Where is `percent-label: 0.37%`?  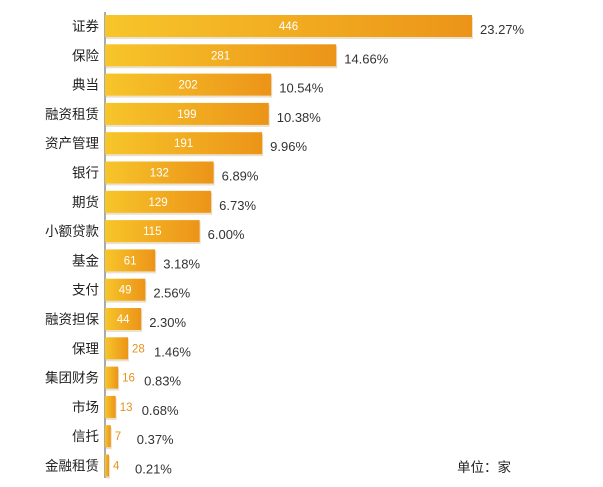 percent-label: 0.37% is located at coordinates (155, 439).